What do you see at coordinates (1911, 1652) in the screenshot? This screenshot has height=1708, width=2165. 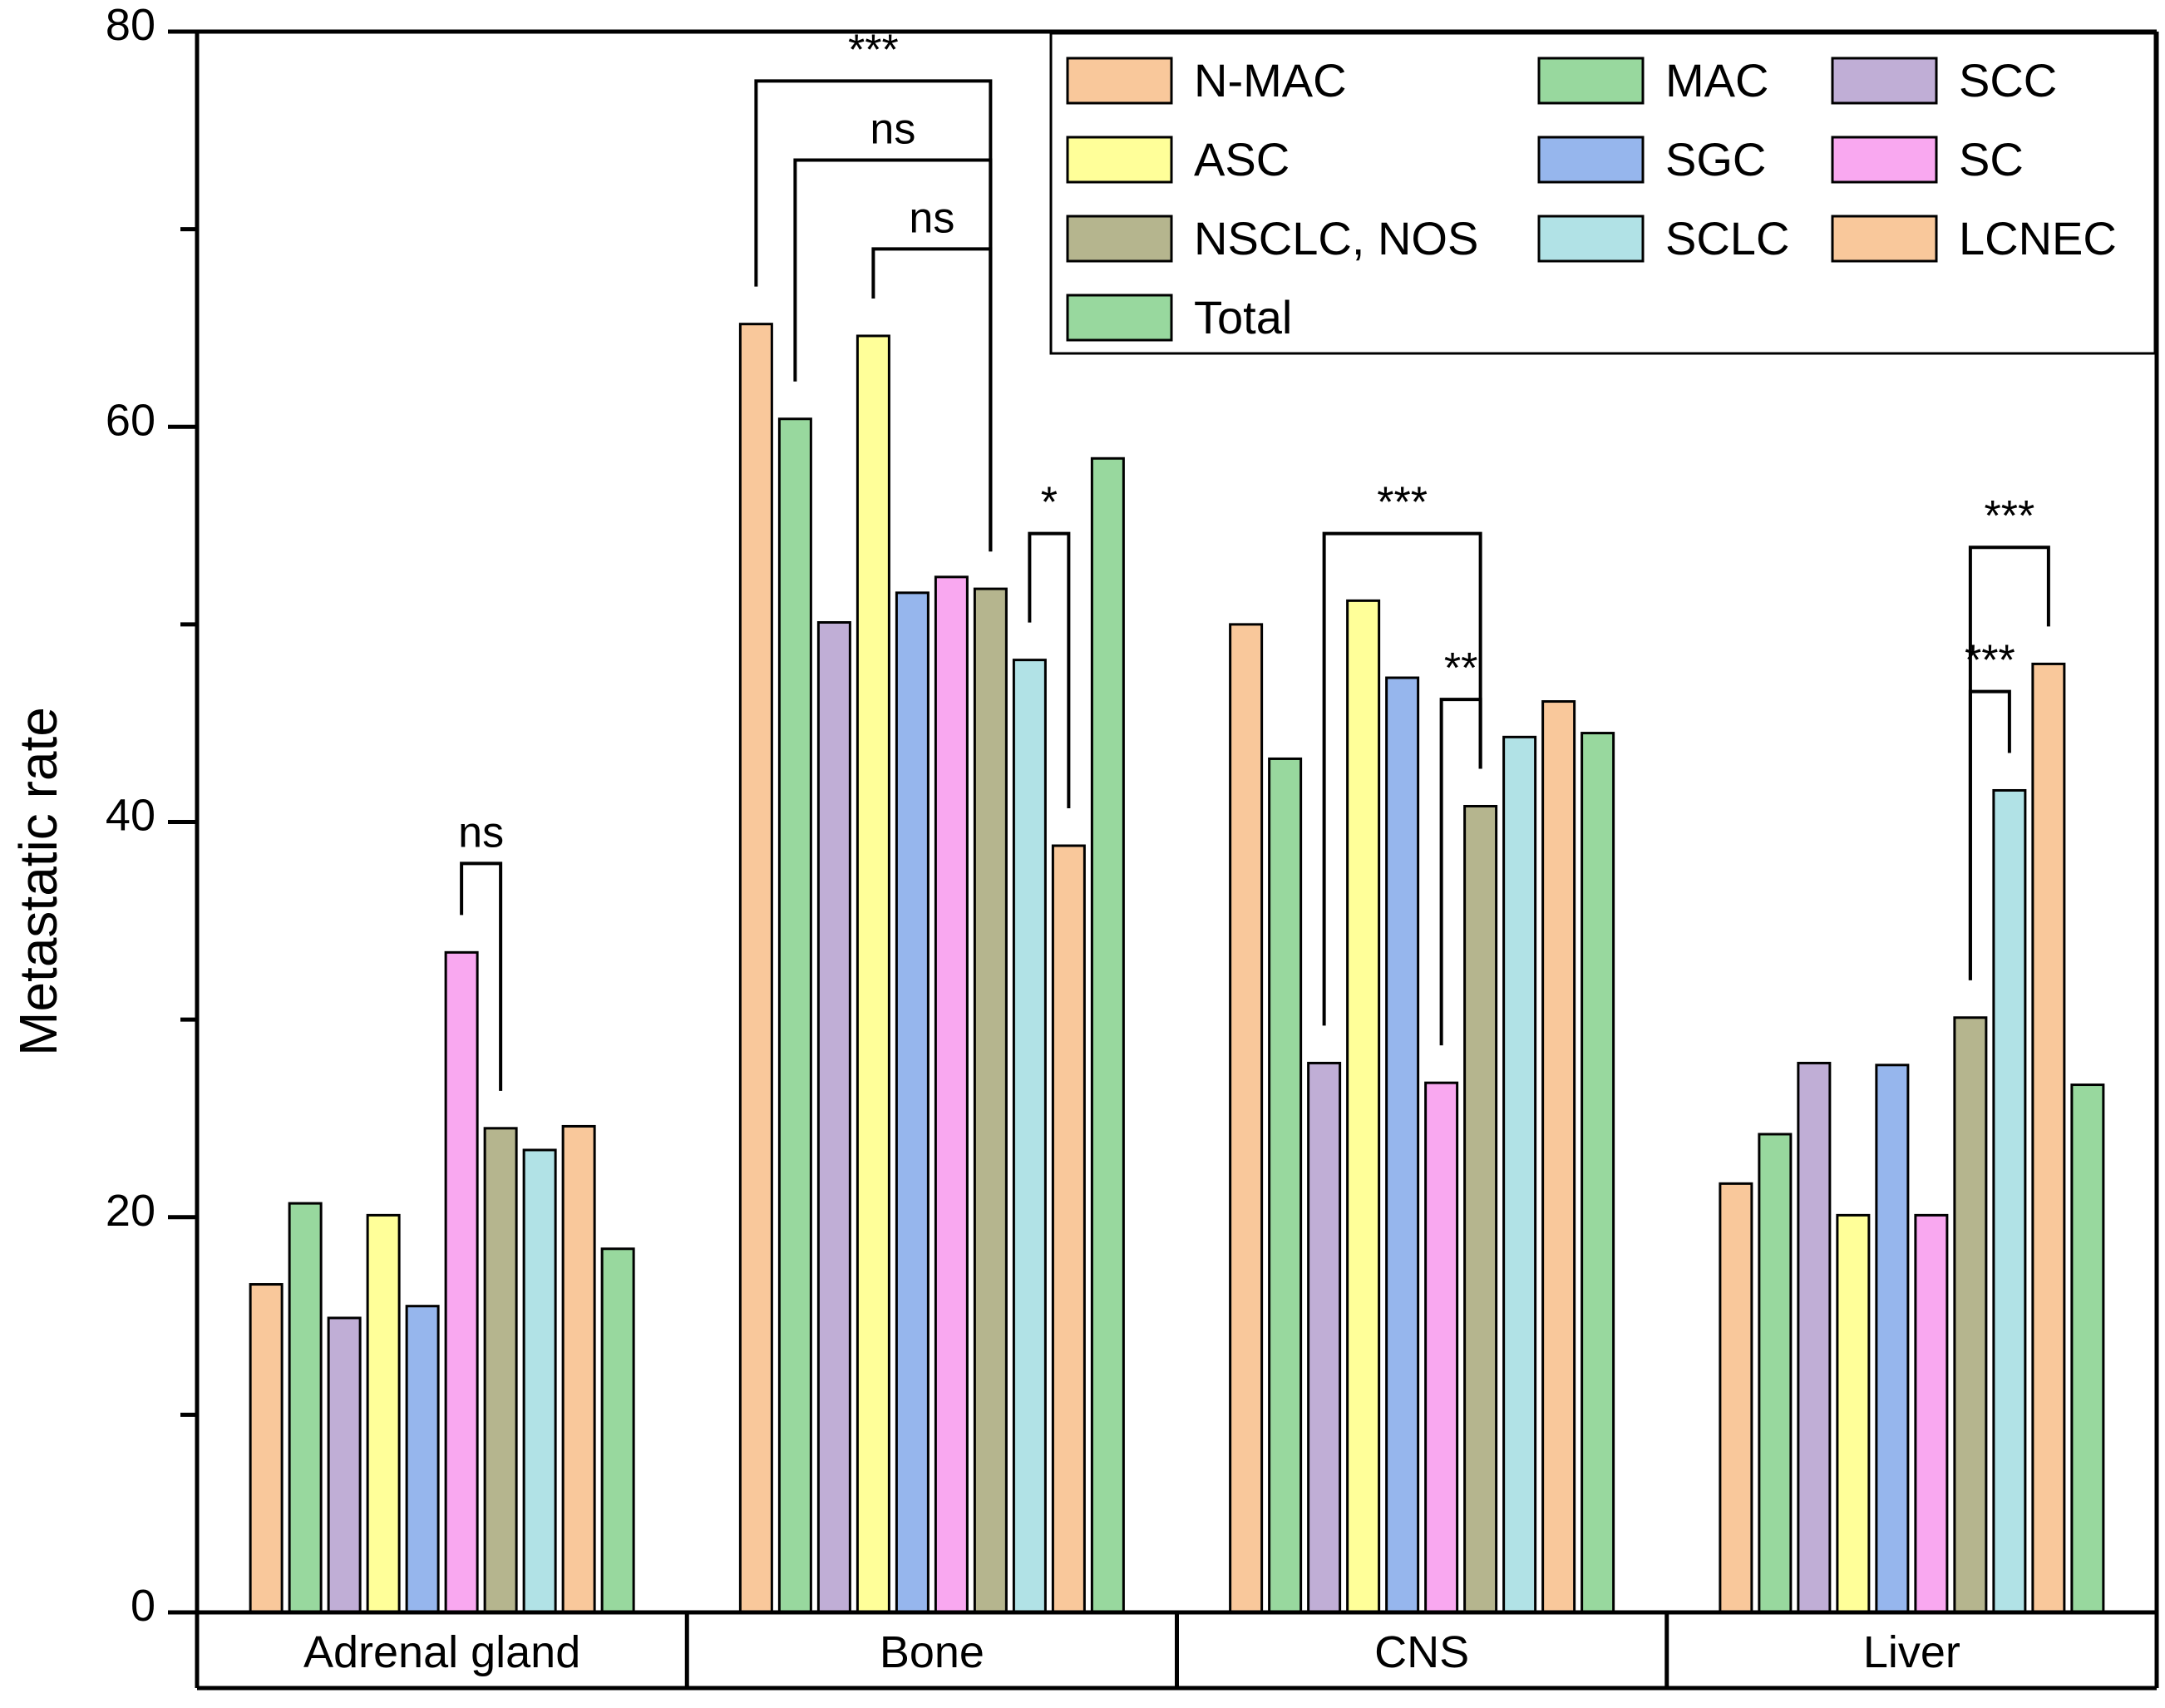 I see `category-label-liver: Liver` at bounding box center [1911, 1652].